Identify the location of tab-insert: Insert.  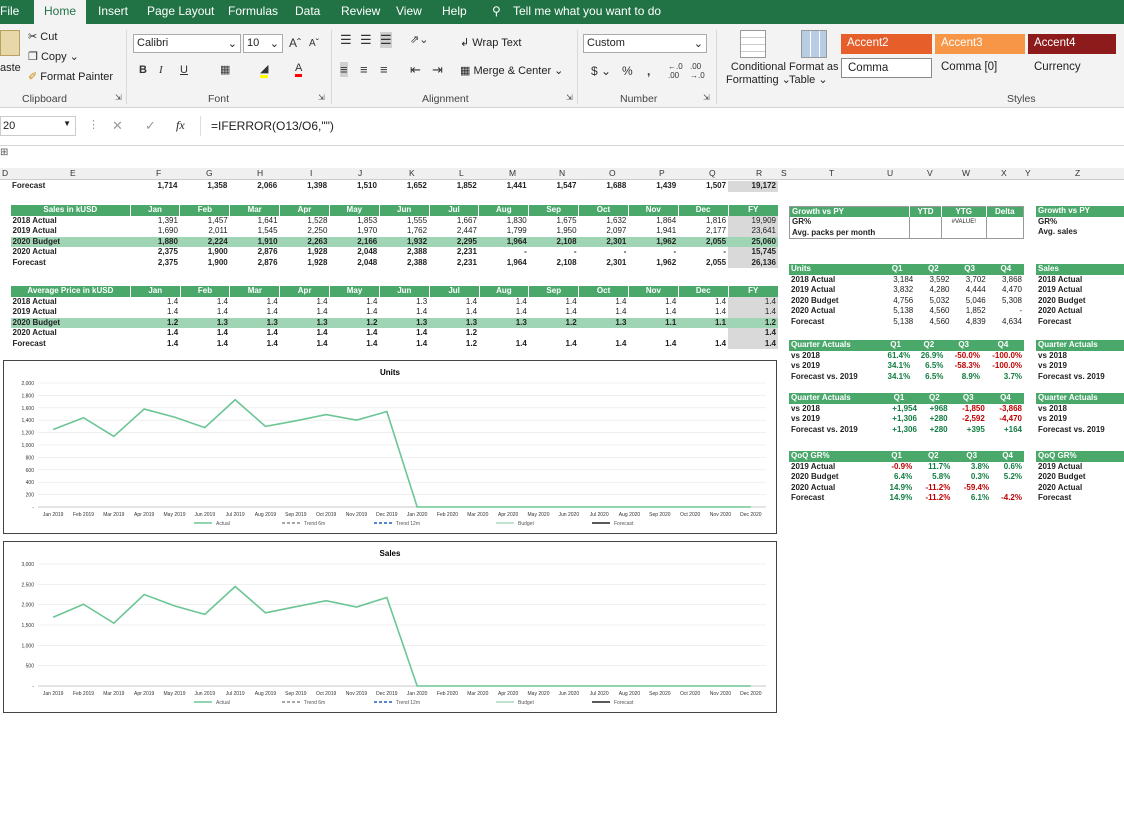
(113, 11).